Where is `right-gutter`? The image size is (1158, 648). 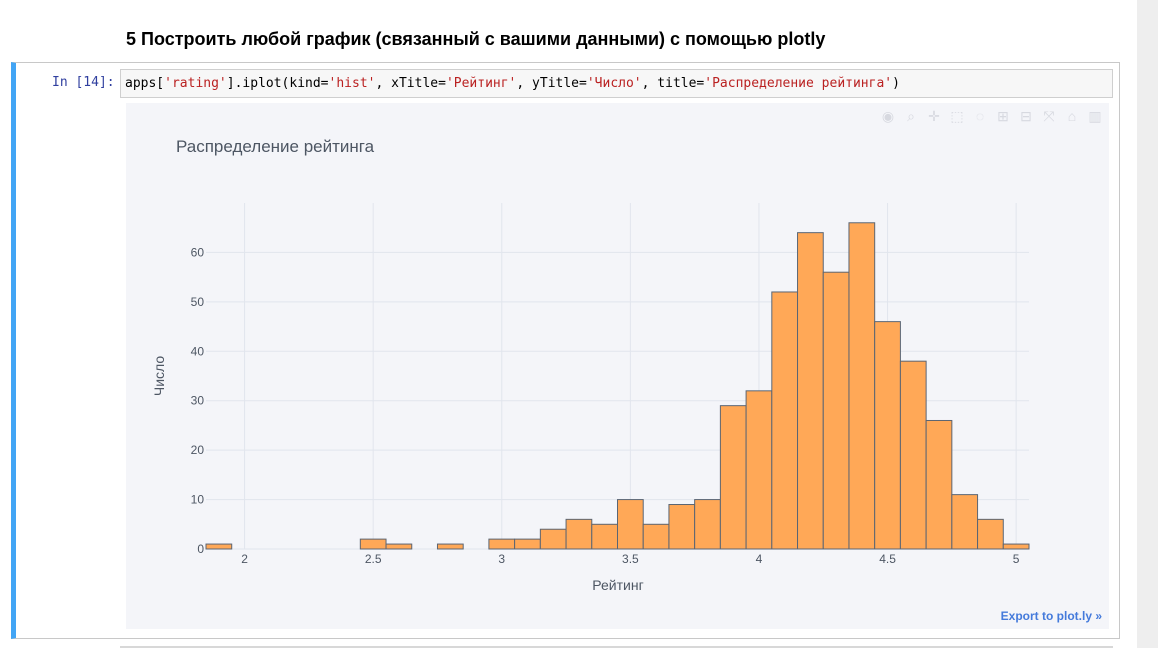
right-gutter is located at coordinates (1147, 324).